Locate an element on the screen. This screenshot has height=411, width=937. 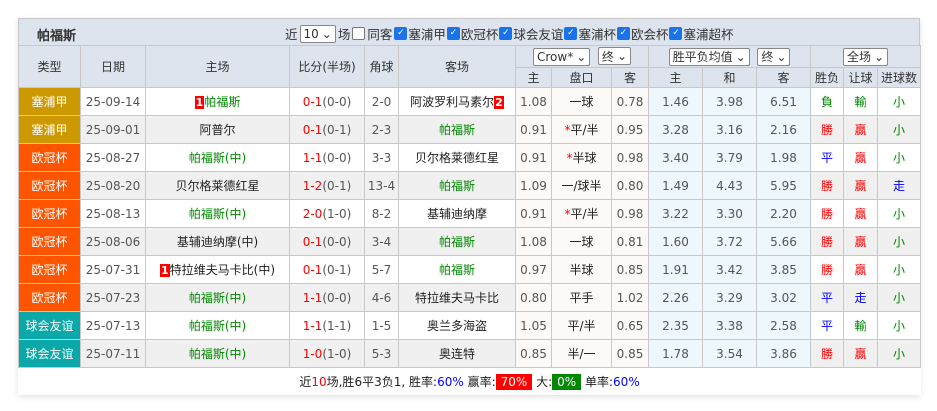
result: 平 is located at coordinates (827, 297).